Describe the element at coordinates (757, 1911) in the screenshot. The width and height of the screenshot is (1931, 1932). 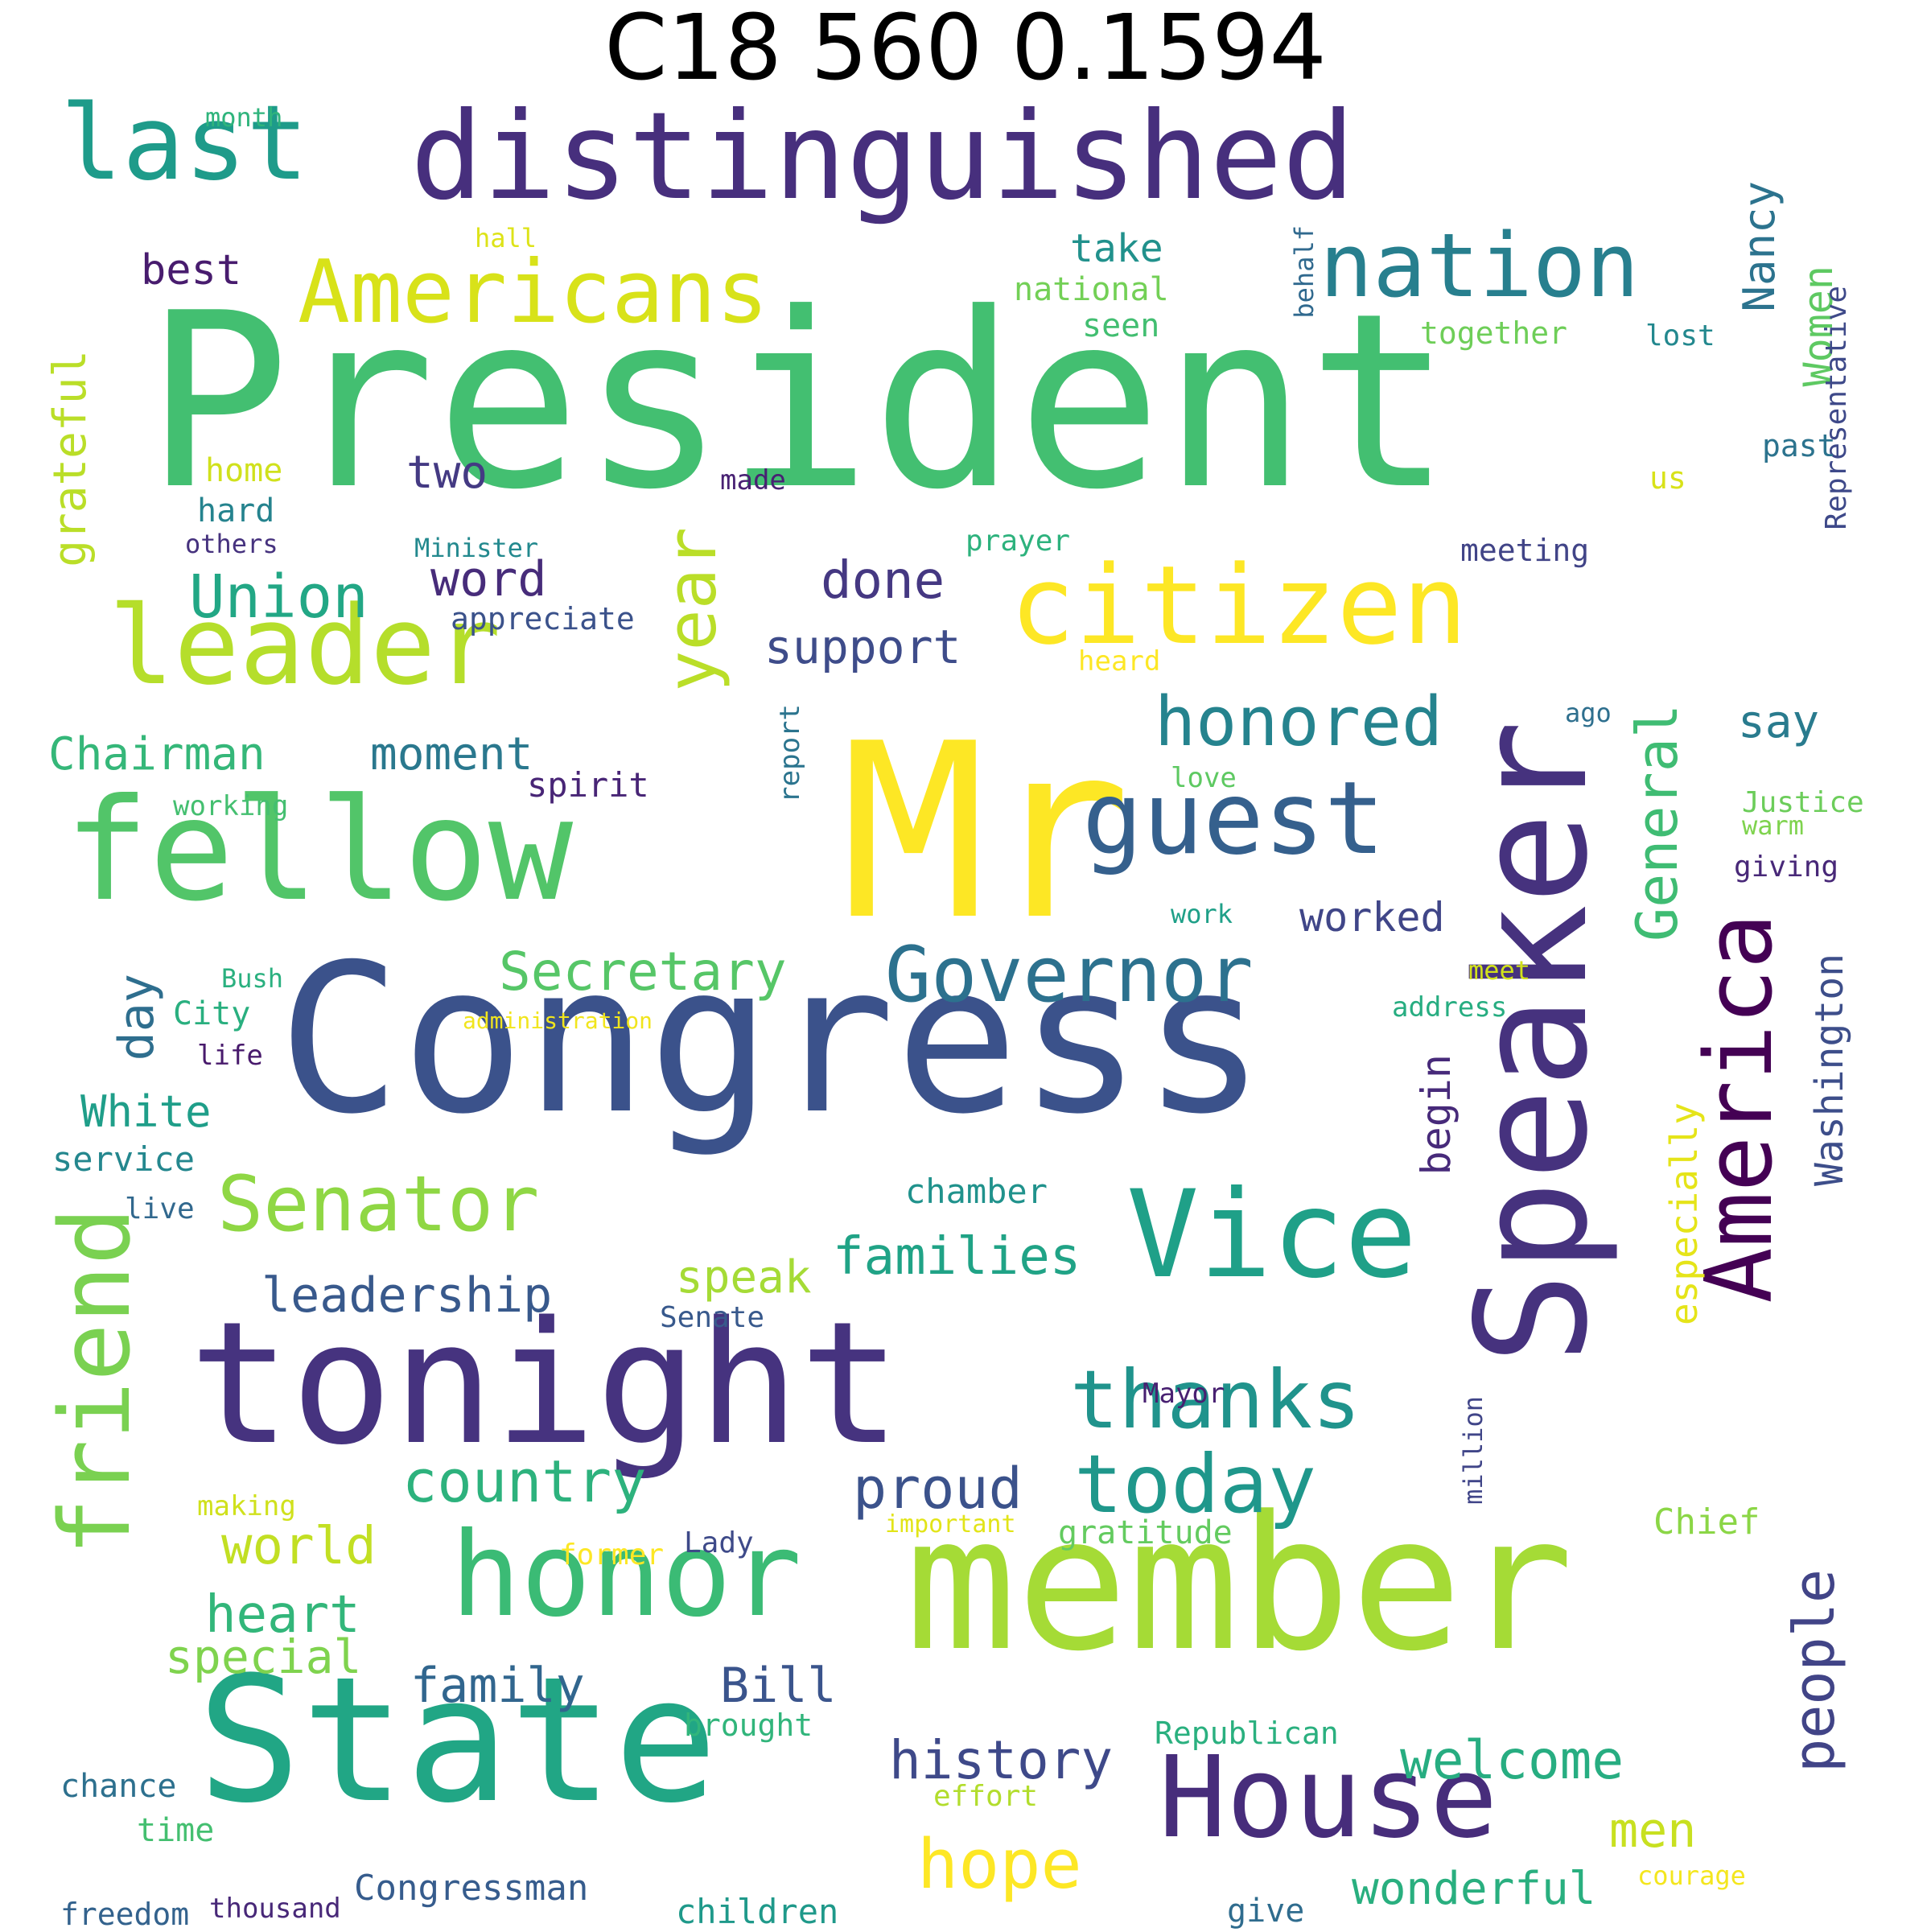
I see `word-children: children` at that location.